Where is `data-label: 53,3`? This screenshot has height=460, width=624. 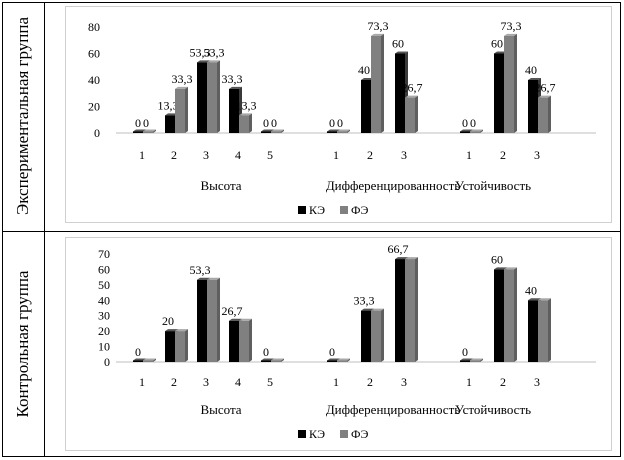
data-label: 53,3 is located at coordinates (200, 270).